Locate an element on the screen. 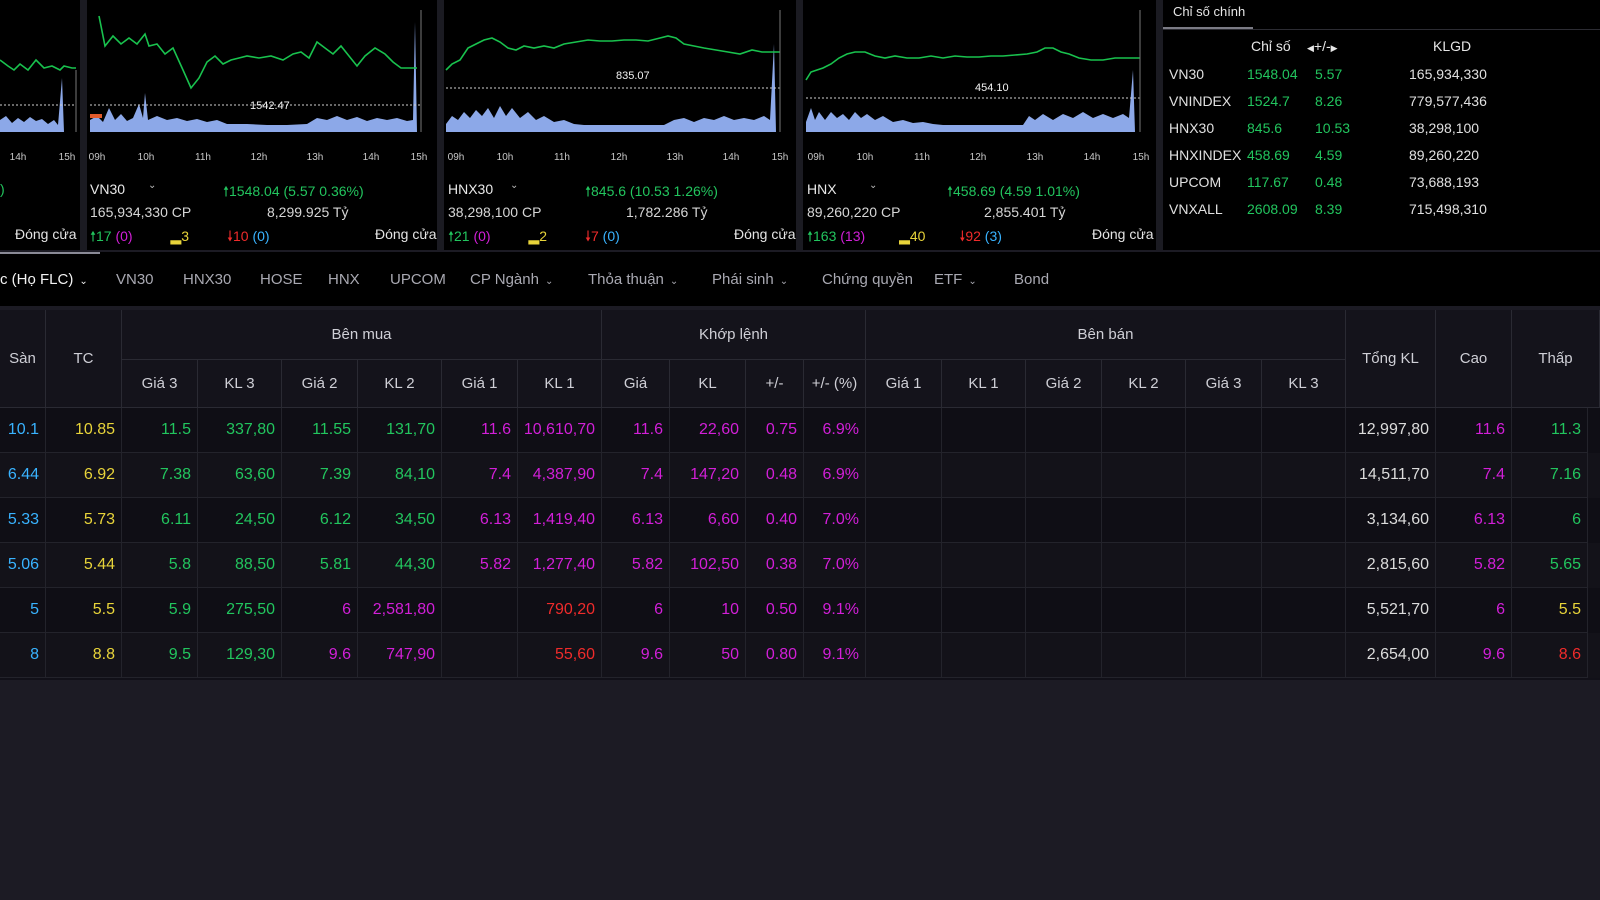 Image resolution: width=1600 pixels, height=900 pixels. index-row: VNINDEX 1524.7 8.26 779,577,436 is located at coordinates (1381, 102).